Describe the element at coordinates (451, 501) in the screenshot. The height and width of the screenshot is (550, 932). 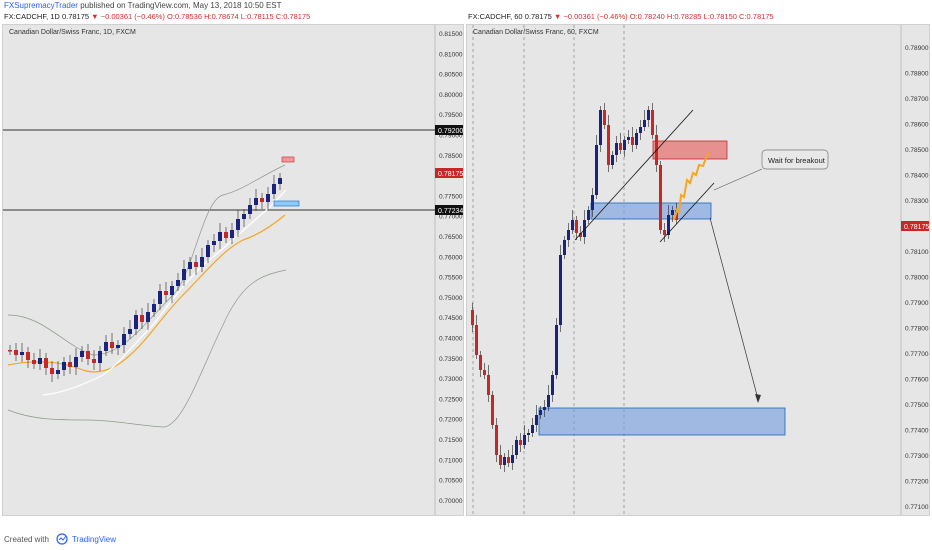
I see `price-axis-tick: 0.70000` at that location.